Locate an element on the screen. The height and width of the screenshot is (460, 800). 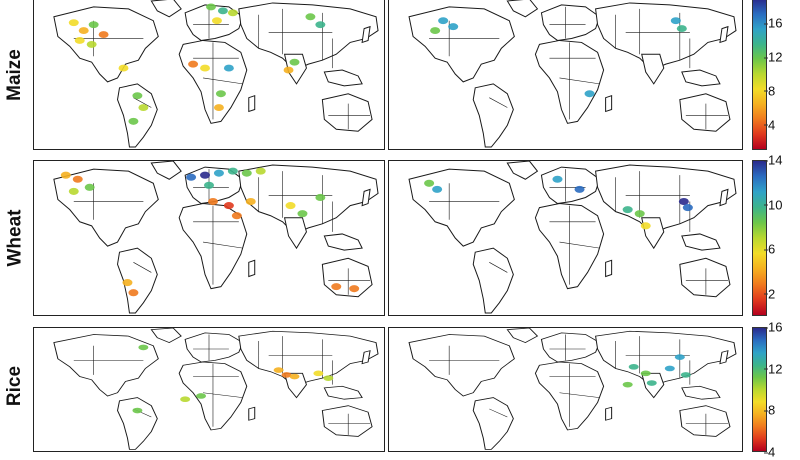
colorbar-rice-tick: 8 is located at coordinates (769, 410).